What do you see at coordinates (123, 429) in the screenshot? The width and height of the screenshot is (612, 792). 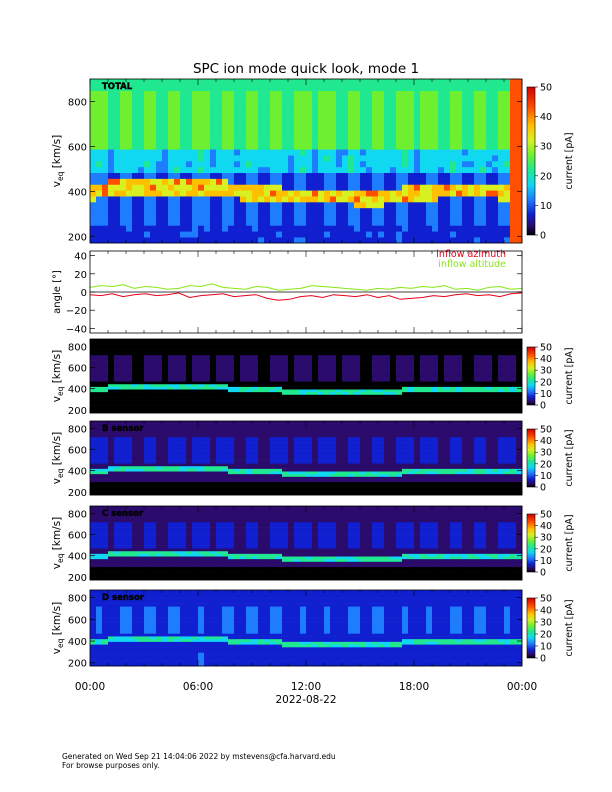 I see `panel-label: B sensor` at bounding box center [123, 429].